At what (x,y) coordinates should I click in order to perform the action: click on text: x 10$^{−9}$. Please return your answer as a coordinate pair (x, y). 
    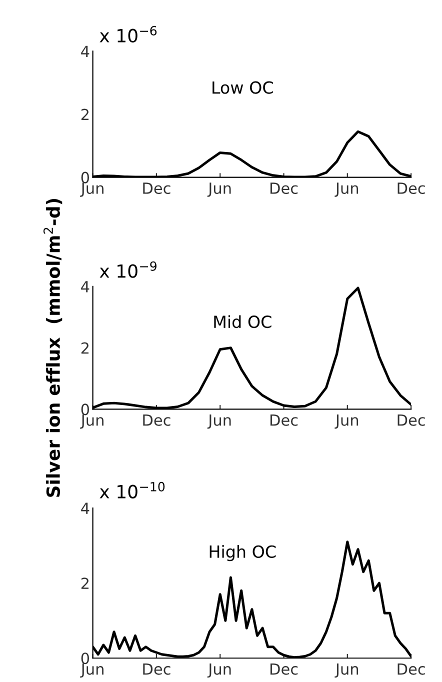
    Looking at the image, I should click on (128, 269).